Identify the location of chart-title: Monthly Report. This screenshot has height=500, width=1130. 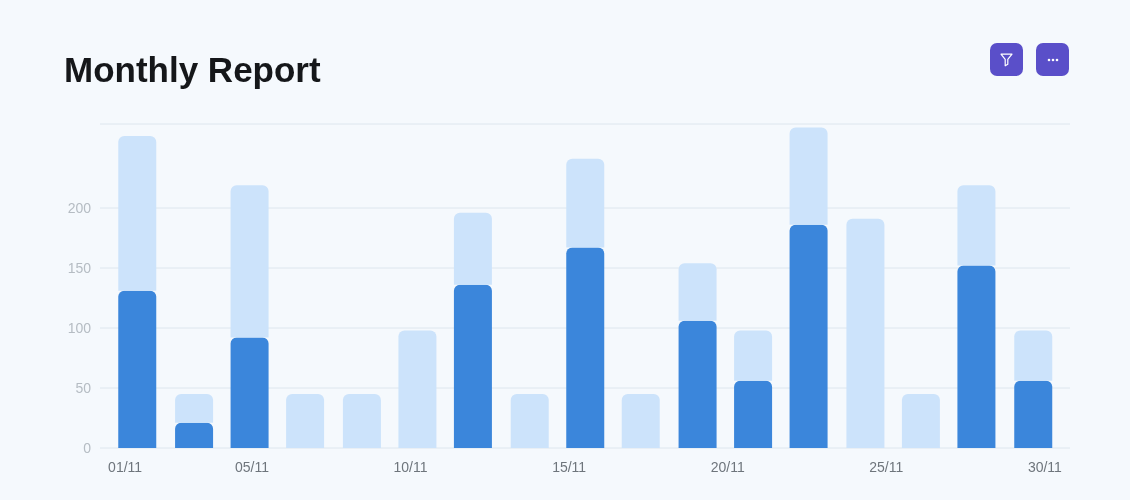
(192, 69).